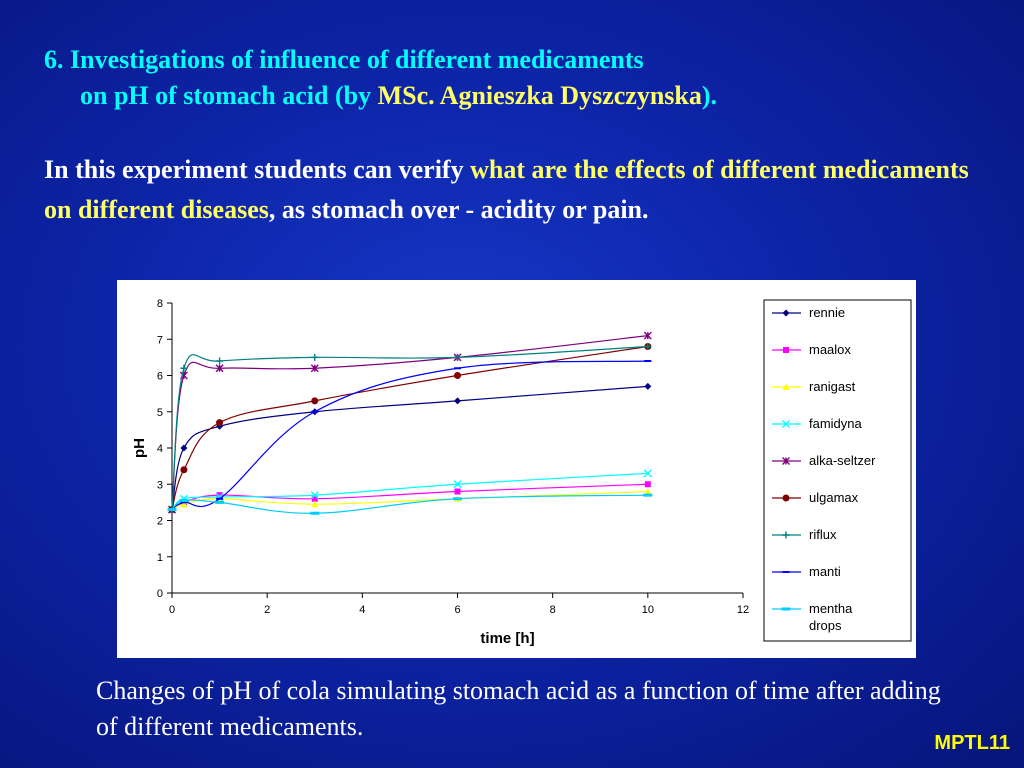  Describe the element at coordinates (539, 95) in the screenshot. I see `author-name: MSc. Agnieszka Dyszczynska` at that location.